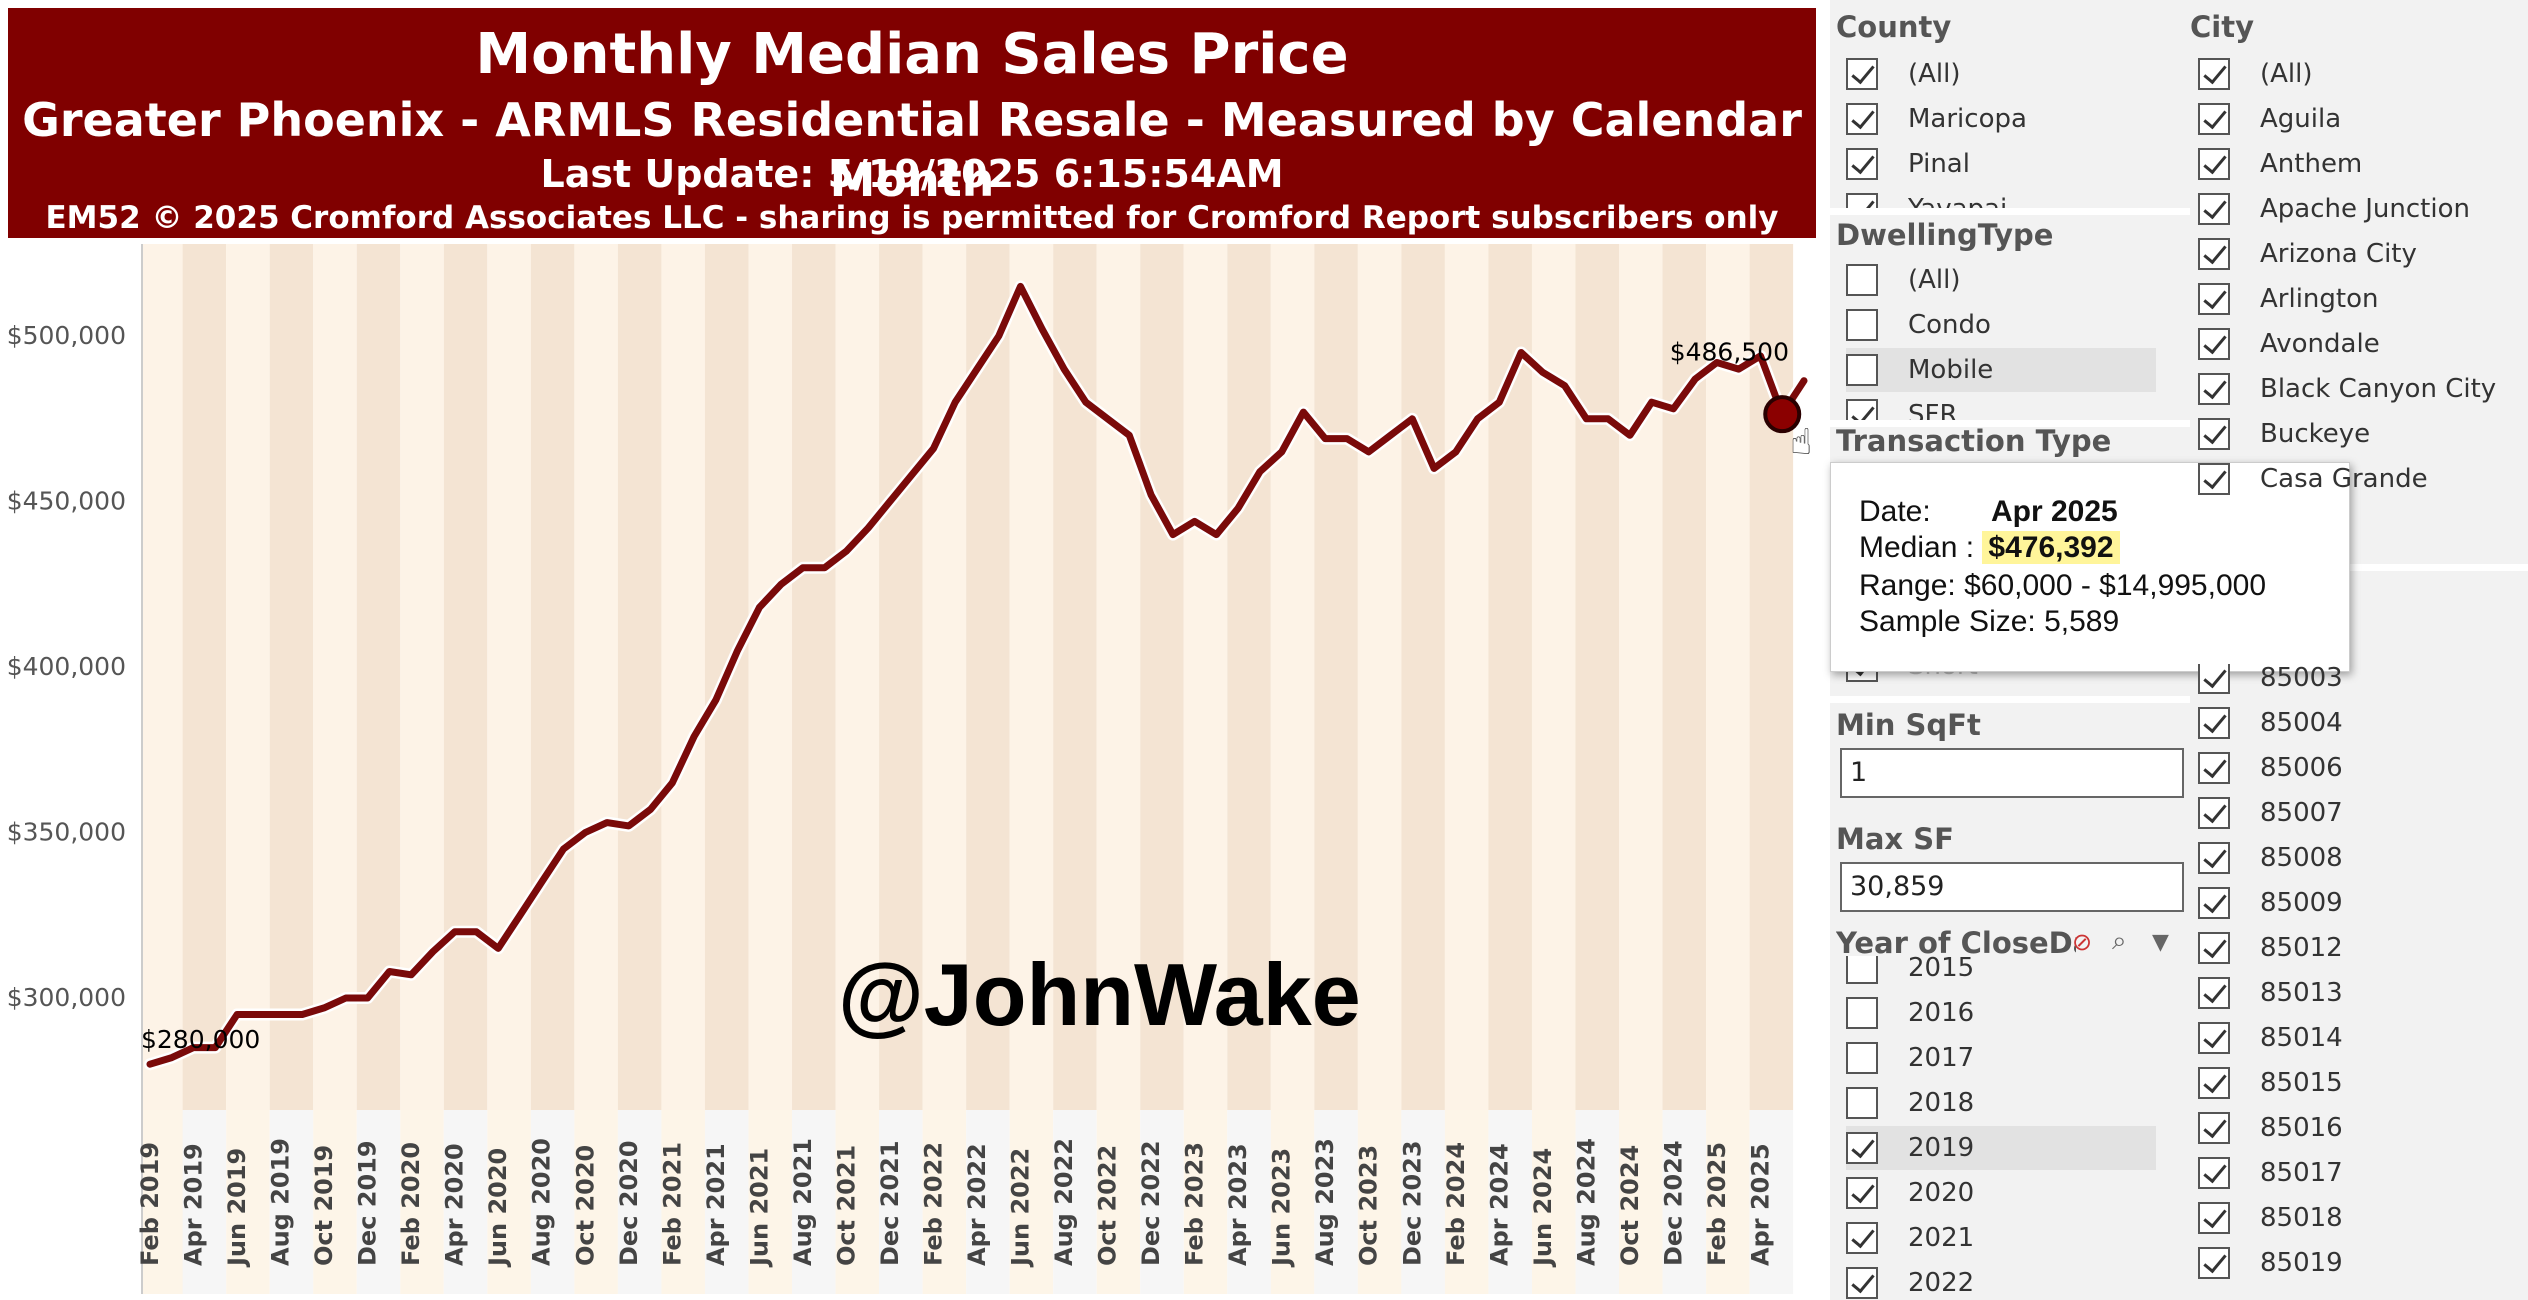 This screenshot has width=2528, height=1300. What do you see at coordinates (2353, 813) in the screenshot?
I see `zip-item: 85007` at bounding box center [2353, 813].